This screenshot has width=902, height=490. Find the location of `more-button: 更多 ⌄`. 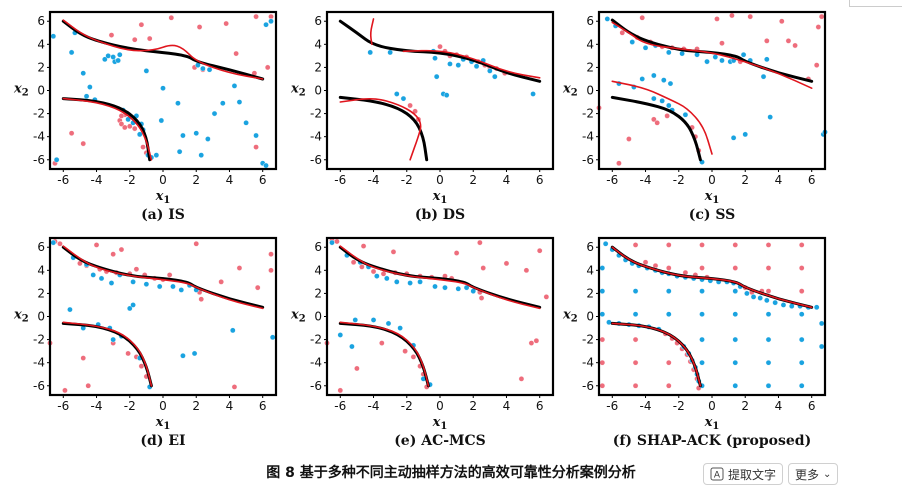

more-button: 更多 ⌄ is located at coordinates (813, 474).